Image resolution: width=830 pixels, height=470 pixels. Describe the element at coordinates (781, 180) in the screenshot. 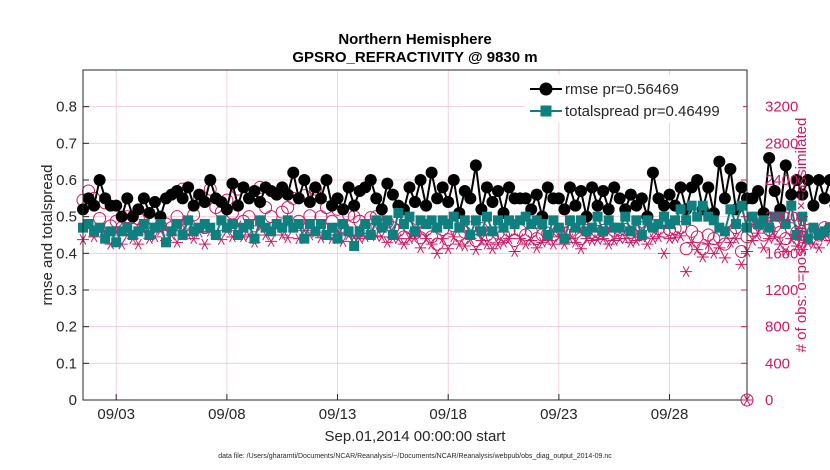

I see `y-tick-label-right: 2400` at that location.